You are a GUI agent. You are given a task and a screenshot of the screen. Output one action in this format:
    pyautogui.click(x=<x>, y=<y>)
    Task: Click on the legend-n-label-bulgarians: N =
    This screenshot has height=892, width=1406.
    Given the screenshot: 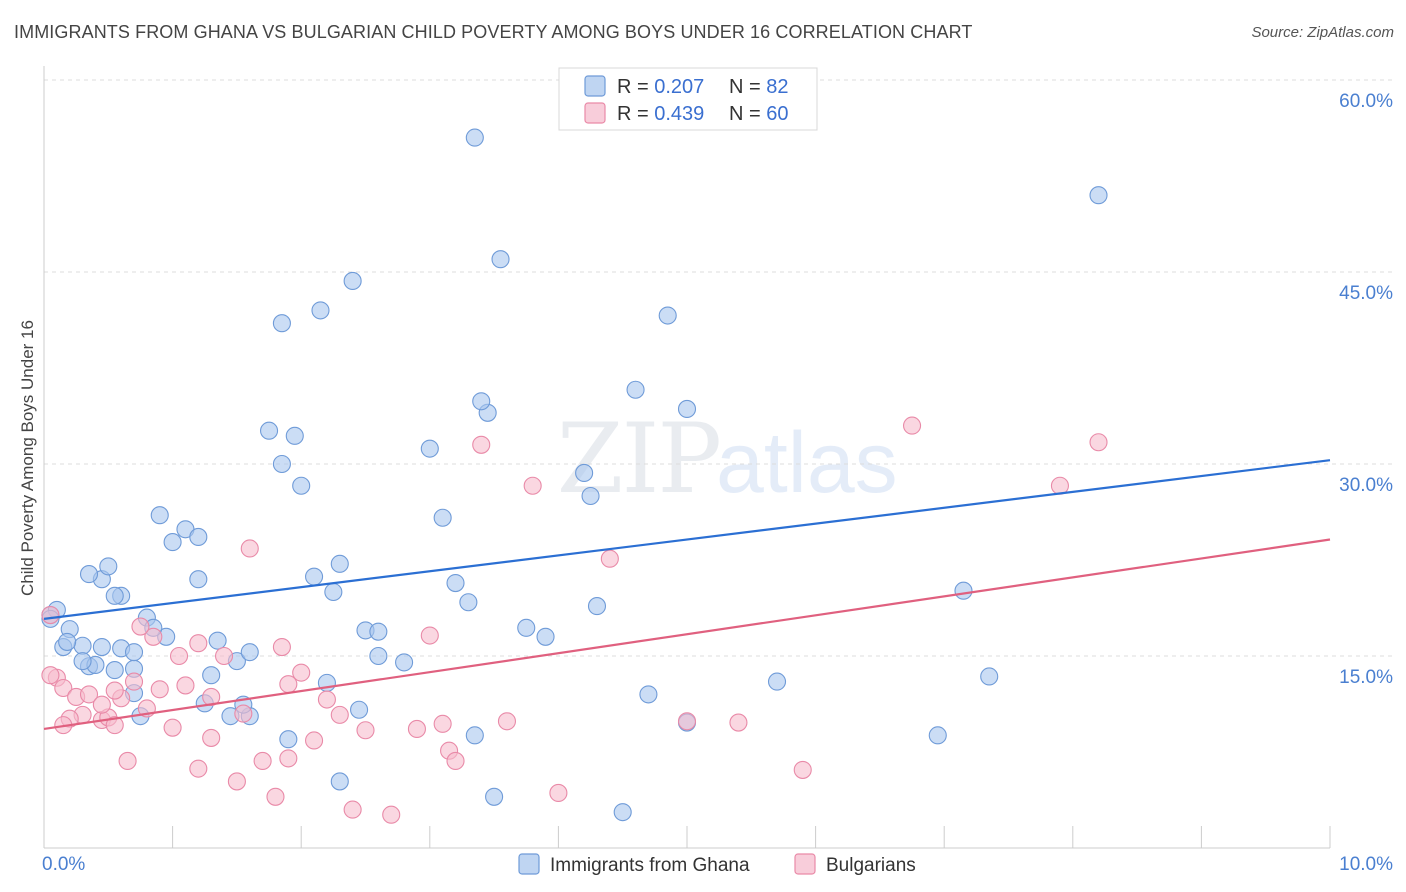 What is the action you would take?
    pyautogui.click(x=747, y=114)
    